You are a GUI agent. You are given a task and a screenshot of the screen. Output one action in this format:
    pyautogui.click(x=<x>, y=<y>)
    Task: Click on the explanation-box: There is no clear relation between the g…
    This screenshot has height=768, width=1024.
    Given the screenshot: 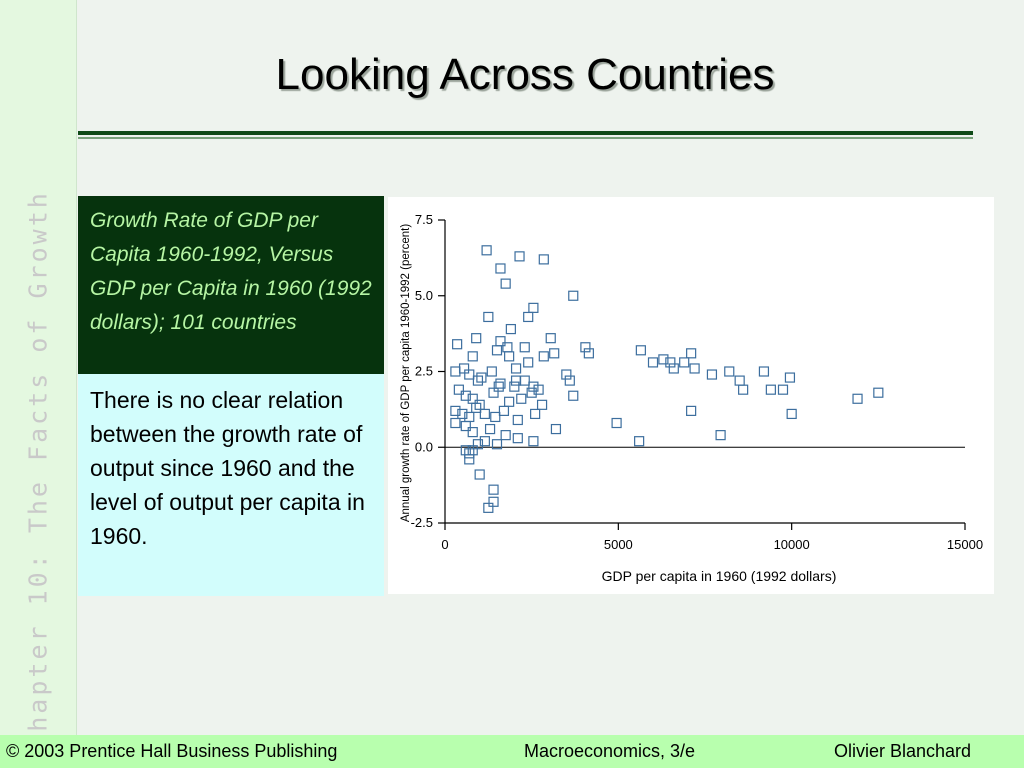 What is the action you would take?
    pyautogui.click(x=231, y=485)
    